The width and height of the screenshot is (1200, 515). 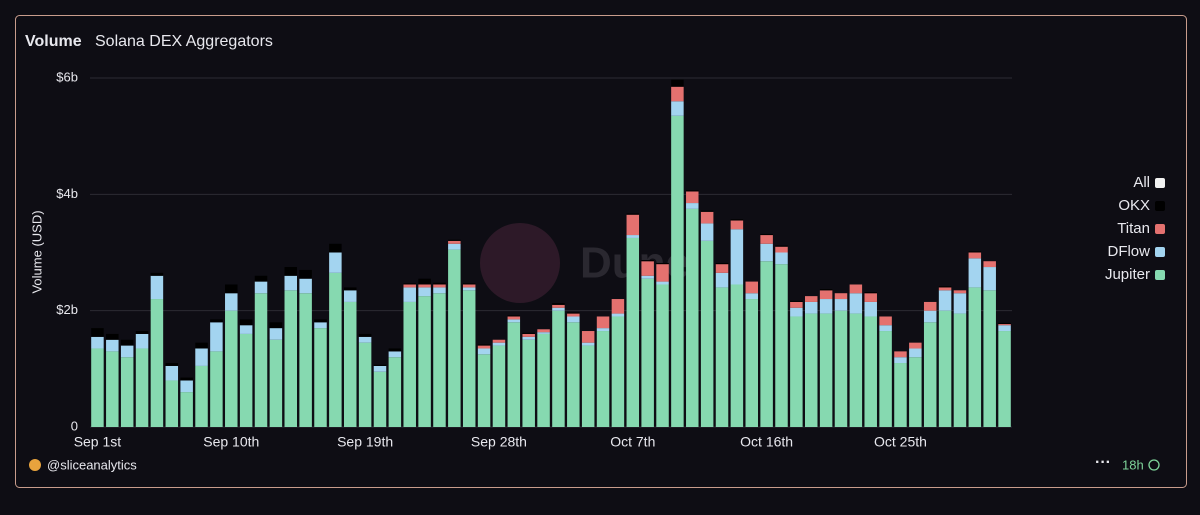 What do you see at coordinates (36, 251) in the screenshot?
I see `y-axis-label: Volume (USD)` at bounding box center [36, 251].